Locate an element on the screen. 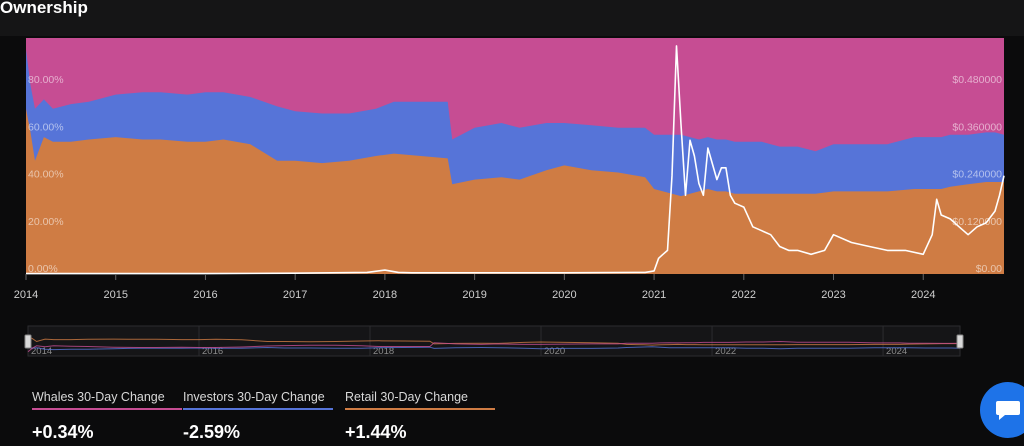  navigator-tick-label: 2014 is located at coordinates (41, 351).